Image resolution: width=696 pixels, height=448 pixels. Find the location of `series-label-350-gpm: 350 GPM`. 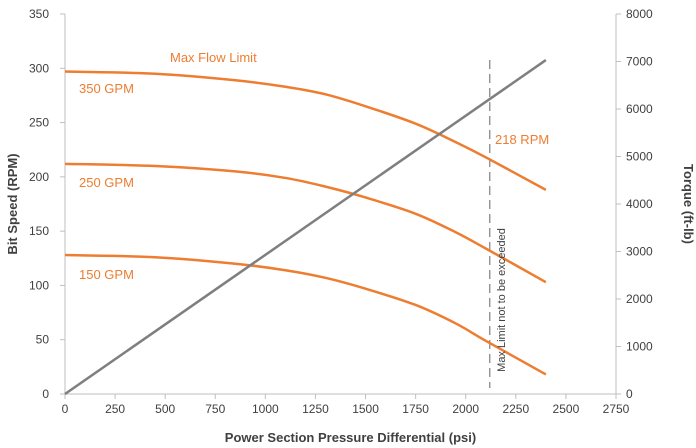

series-label-350-gpm: 350 GPM is located at coordinates (106, 88).